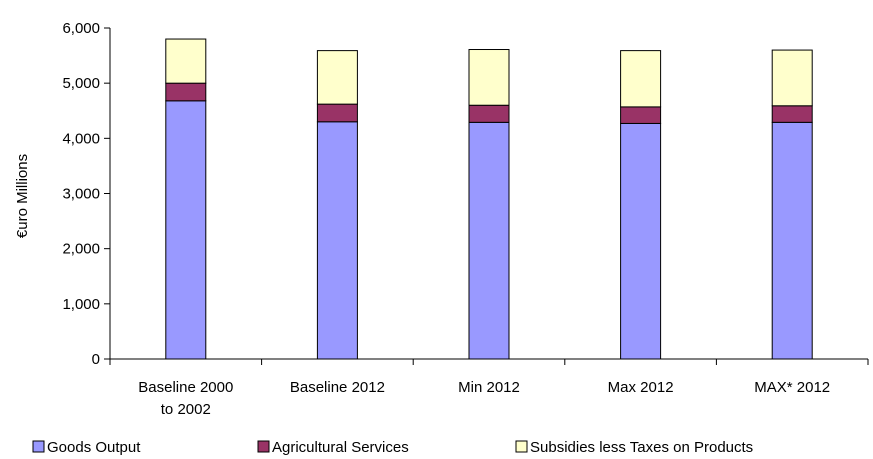 The width and height of the screenshot is (873, 459). I want to click on y-tick-label: 5,000, so click(81, 83).